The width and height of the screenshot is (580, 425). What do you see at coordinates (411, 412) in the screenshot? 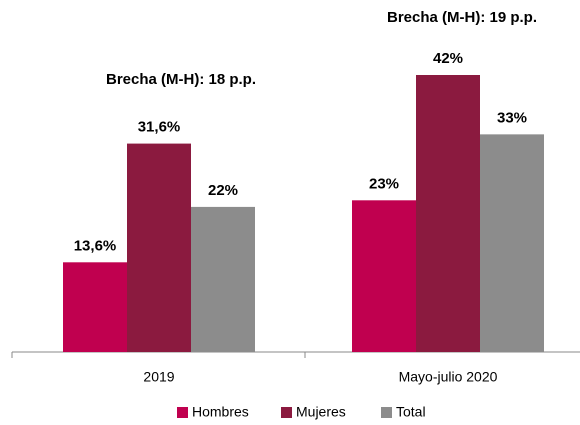
I see `legend-label: Total` at bounding box center [411, 412].